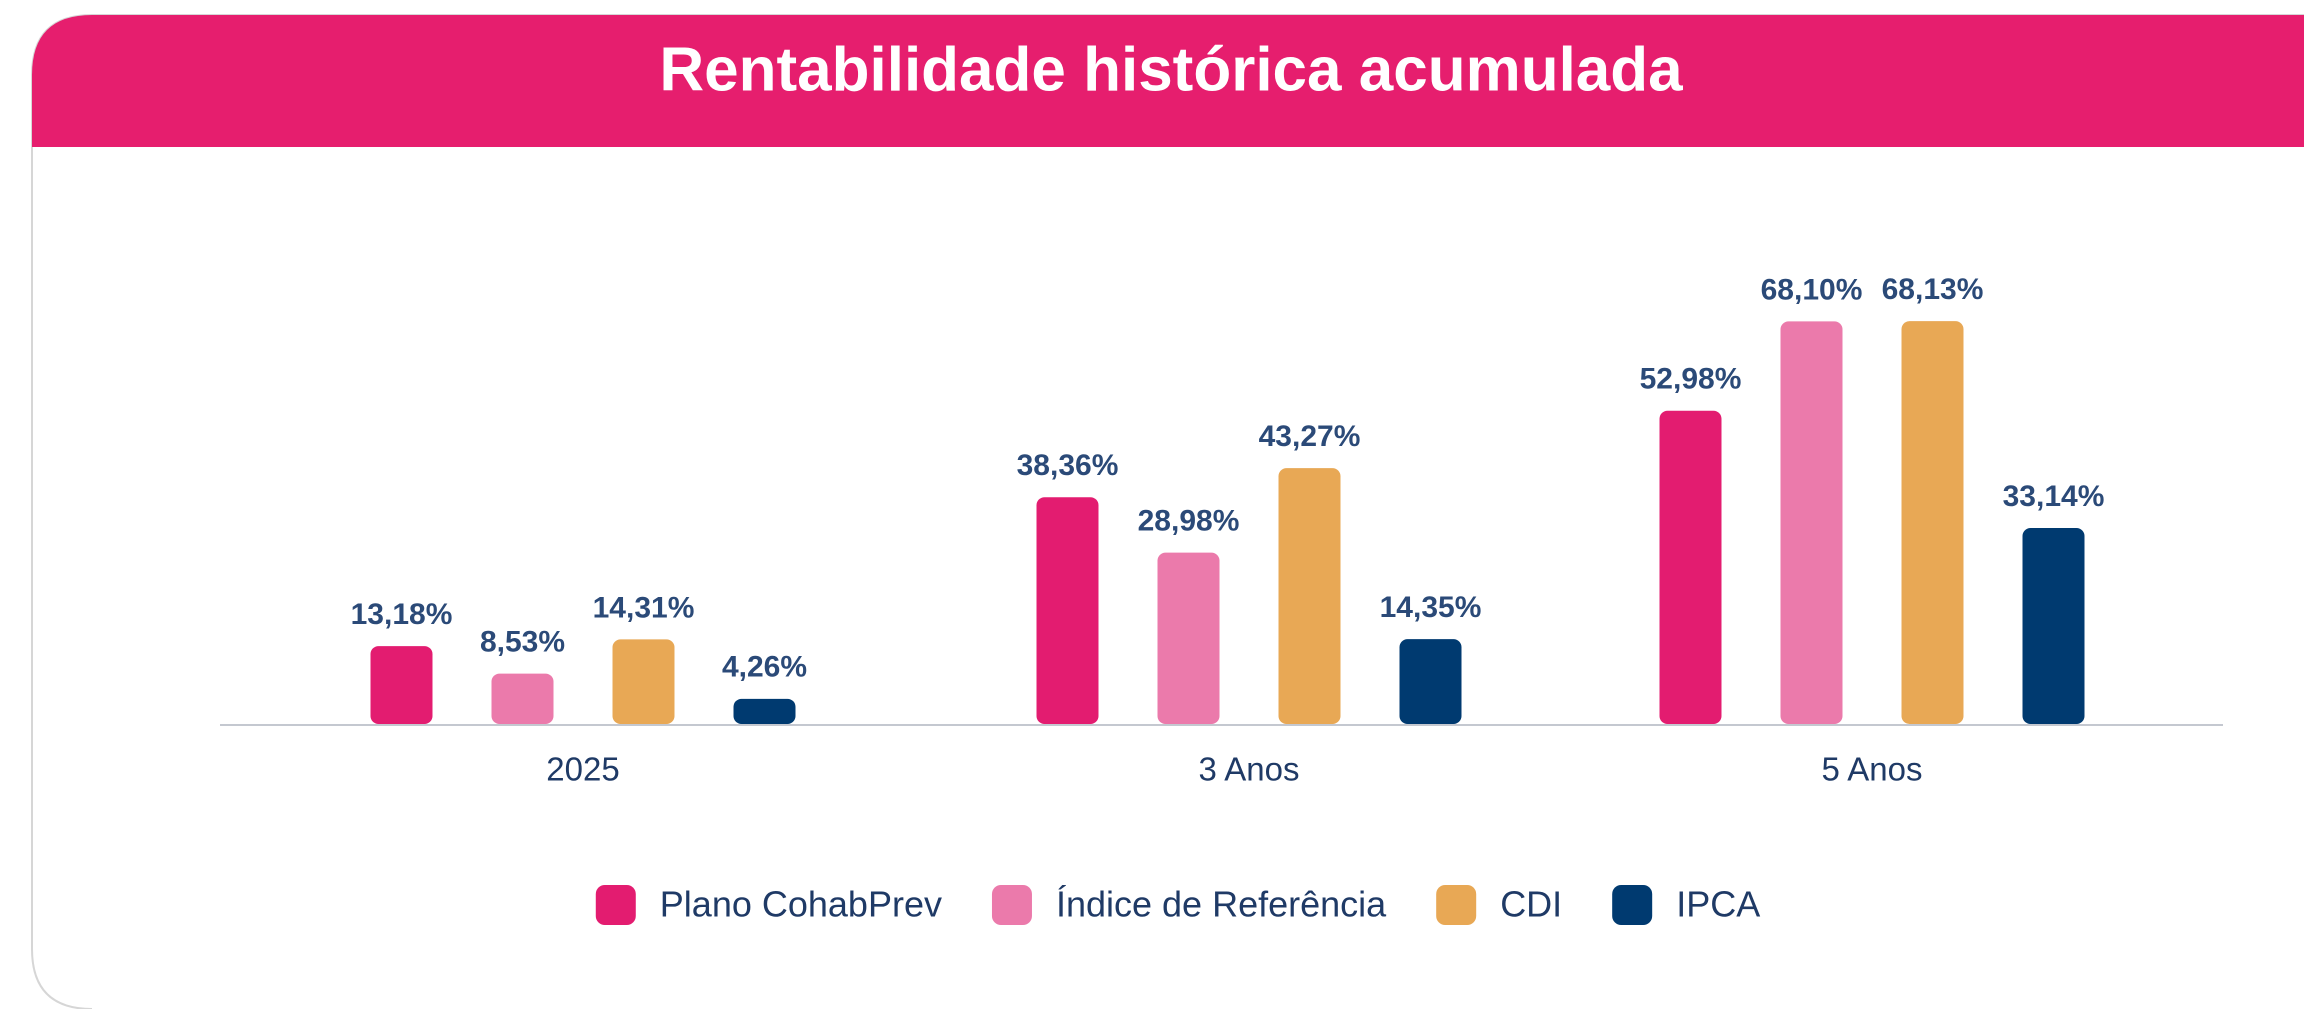 This screenshot has width=2304, height=1009. What do you see at coordinates (1431, 607) in the screenshot?
I see `value-label: 14,35%` at bounding box center [1431, 607].